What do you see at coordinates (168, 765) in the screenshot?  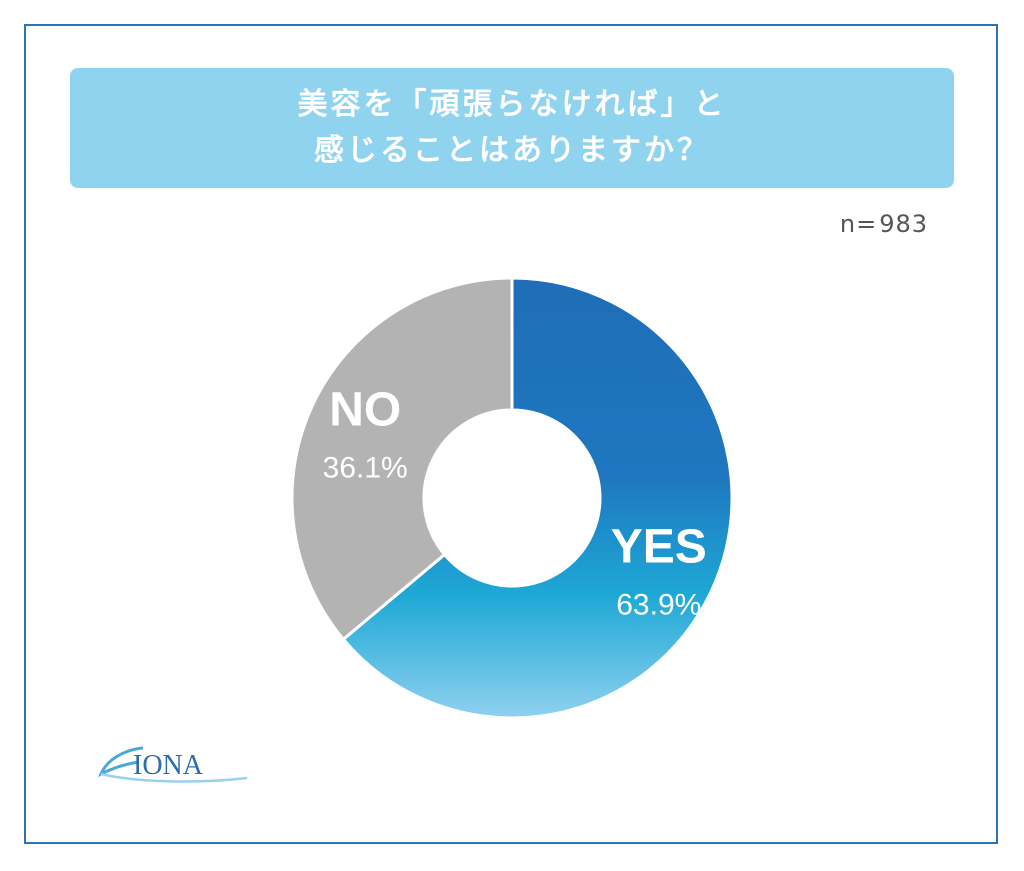 I see `logo-text: IONA` at bounding box center [168, 765].